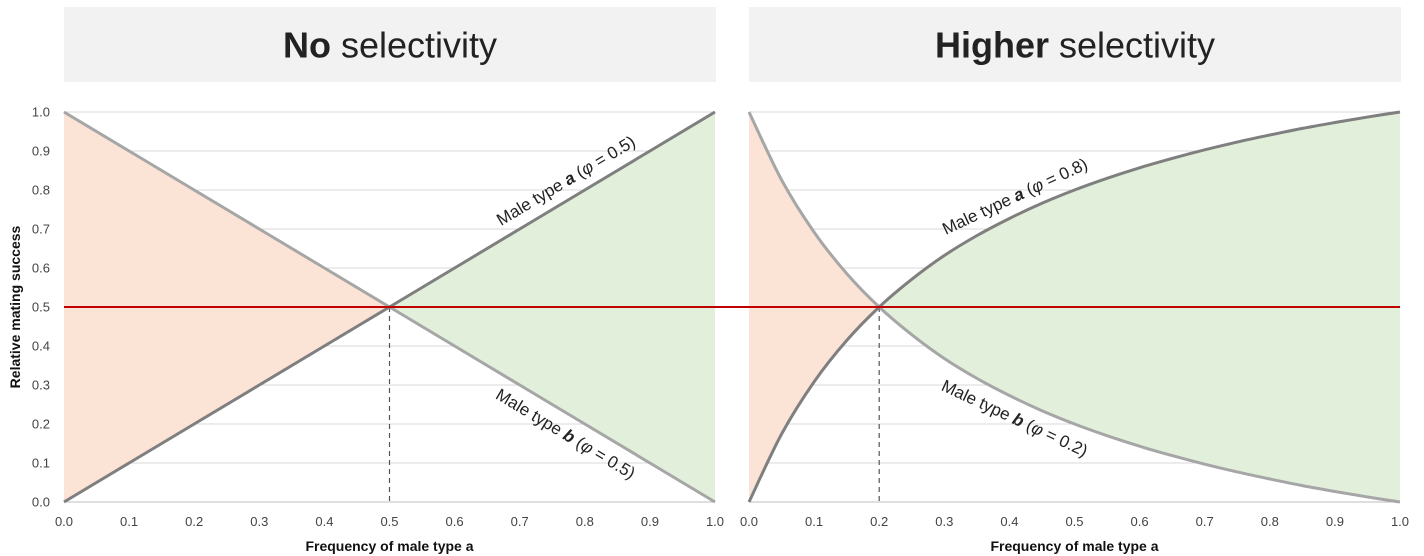  I want to click on panel-title: No selectivity, so click(390, 45).